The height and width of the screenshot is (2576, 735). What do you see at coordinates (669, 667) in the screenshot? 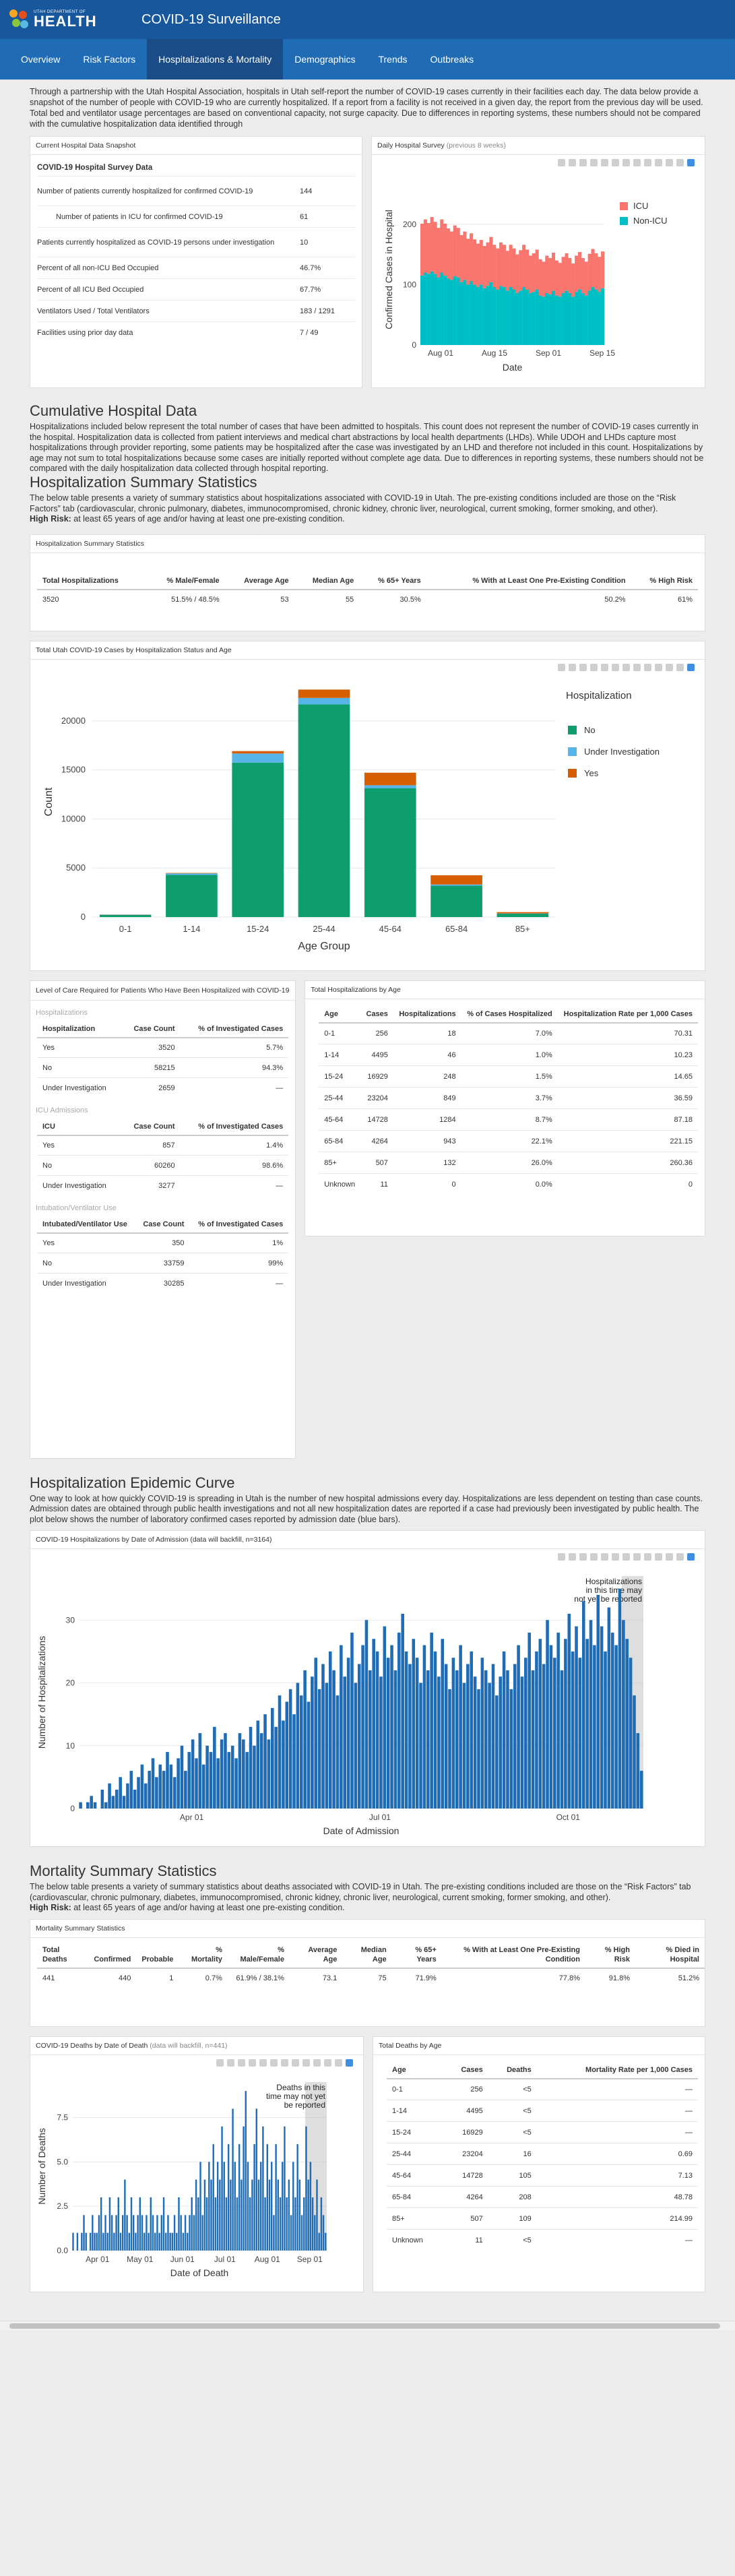
I see `hover-closest-icon` at bounding box center [669, 667].